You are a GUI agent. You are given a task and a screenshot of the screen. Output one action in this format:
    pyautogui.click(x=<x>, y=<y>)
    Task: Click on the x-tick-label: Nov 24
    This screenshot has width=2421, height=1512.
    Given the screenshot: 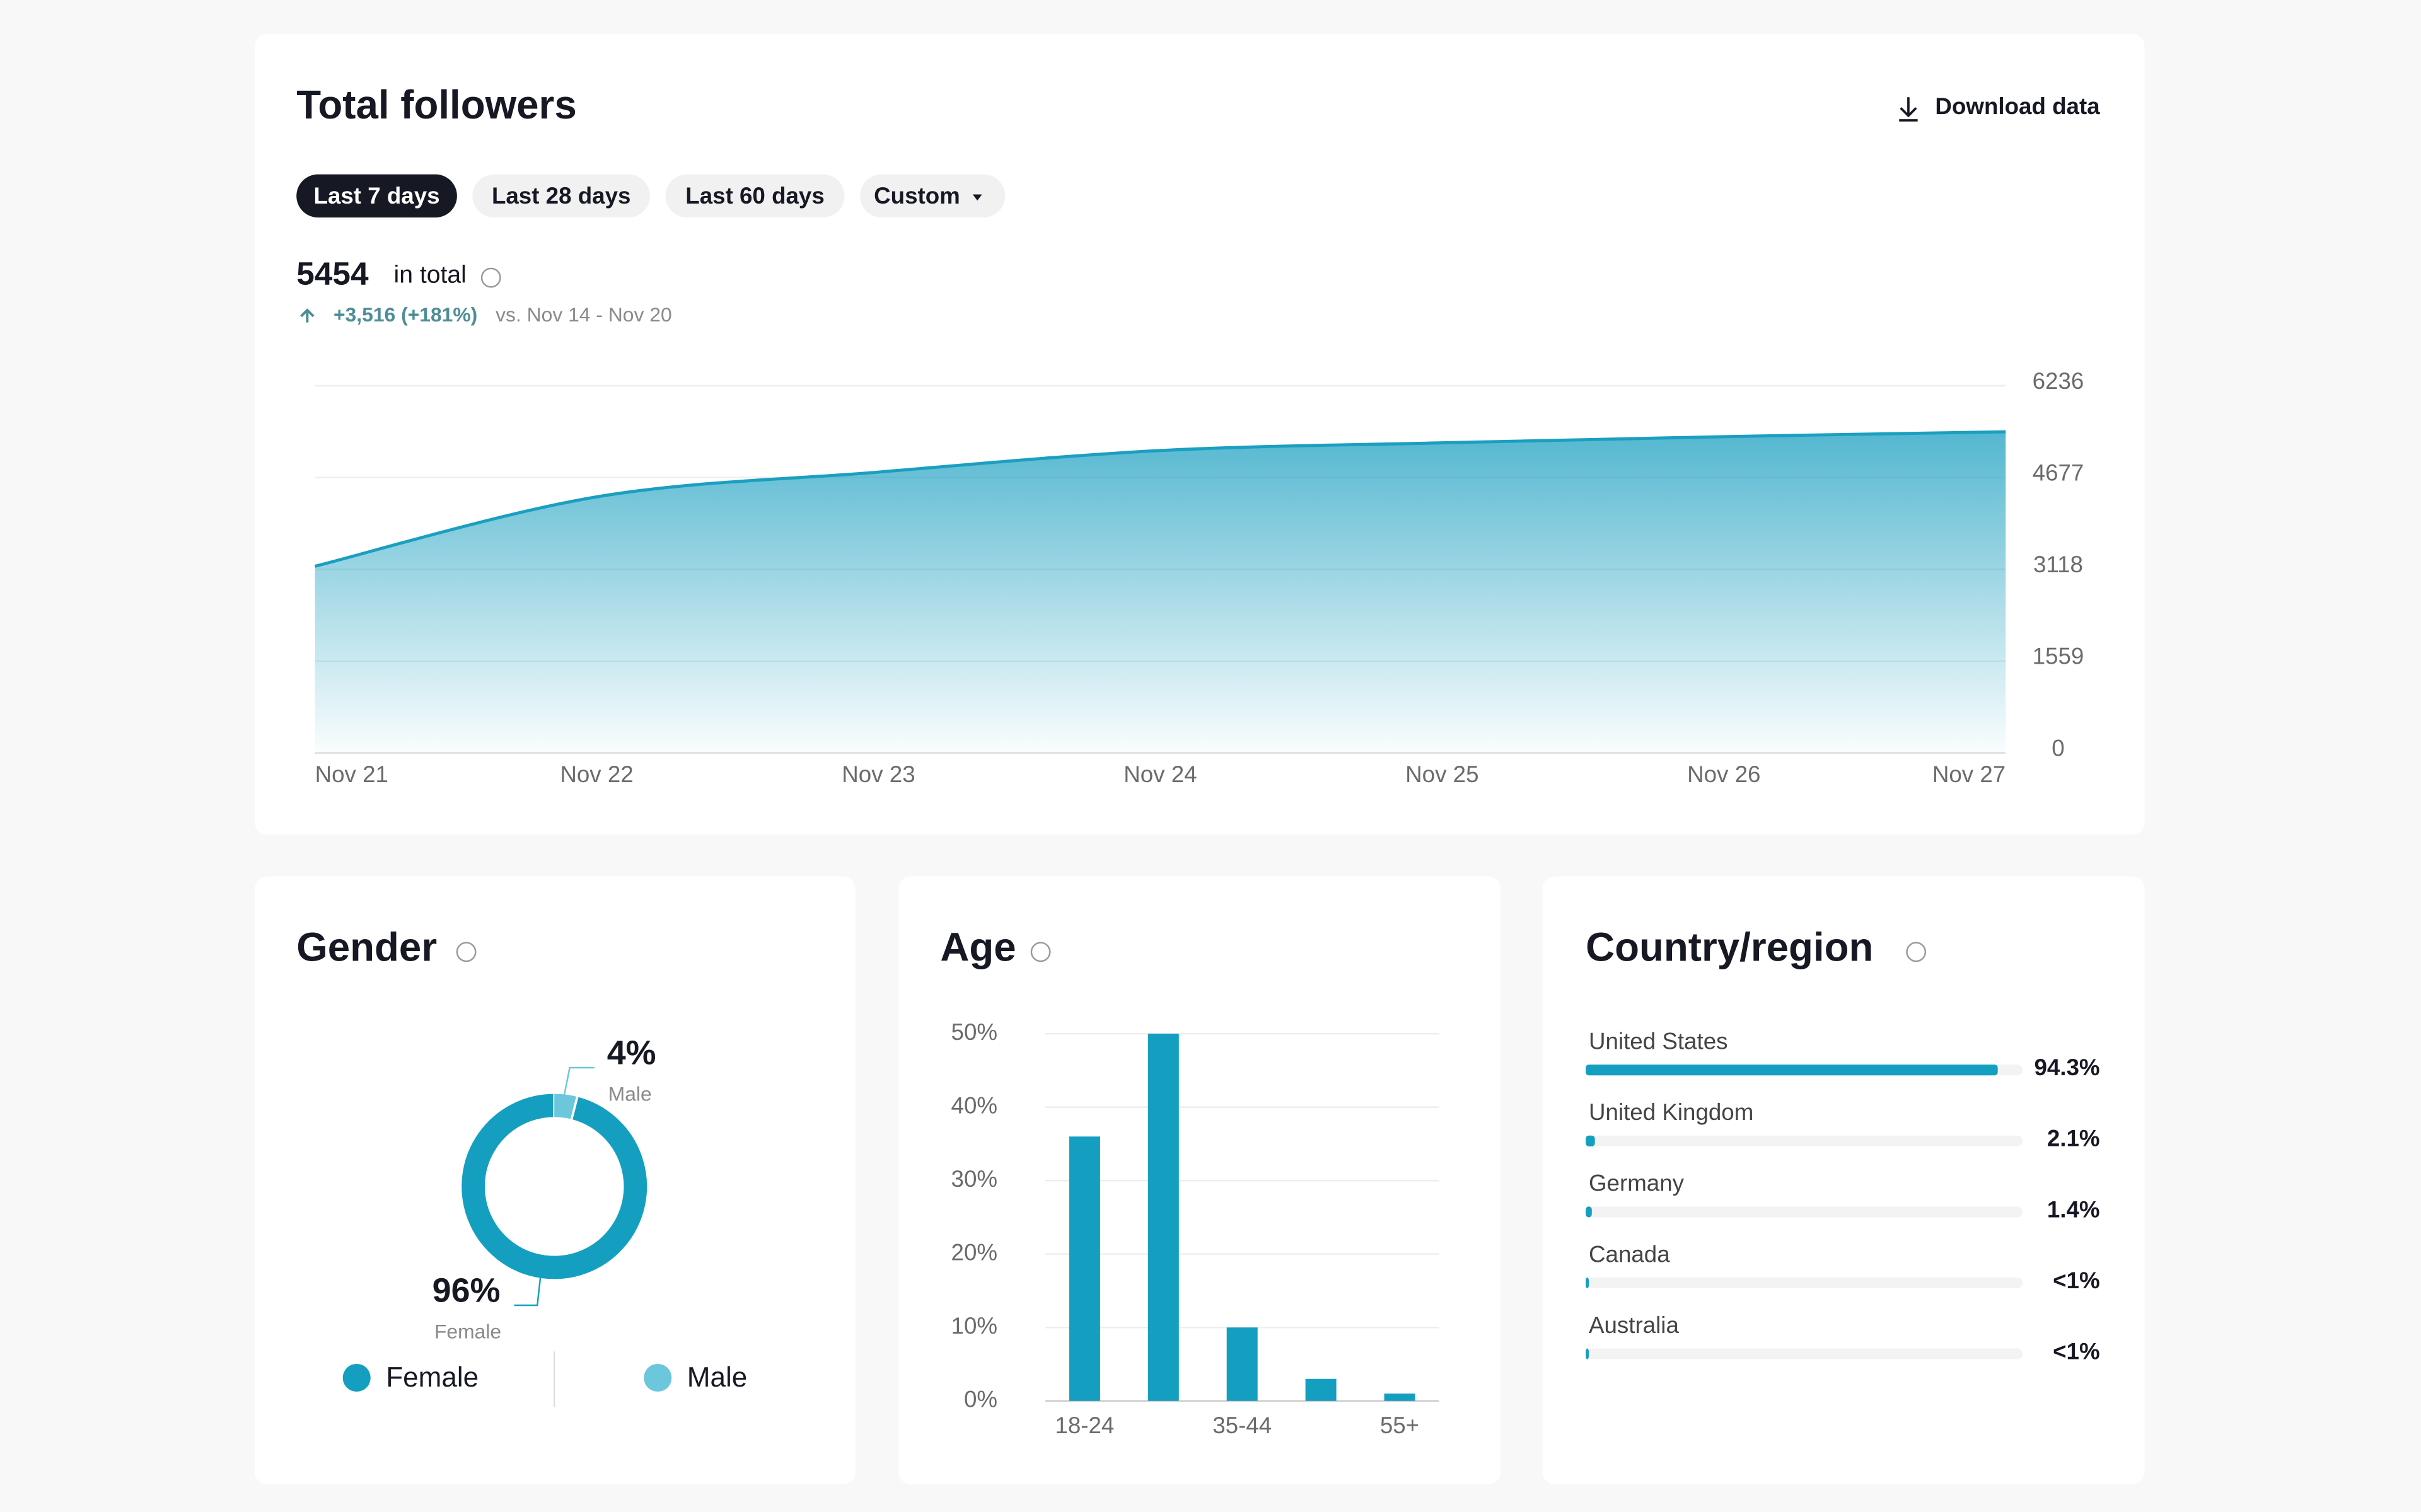 What is the action you would take?
    pyautogui.click(x=1160, y=774)
    